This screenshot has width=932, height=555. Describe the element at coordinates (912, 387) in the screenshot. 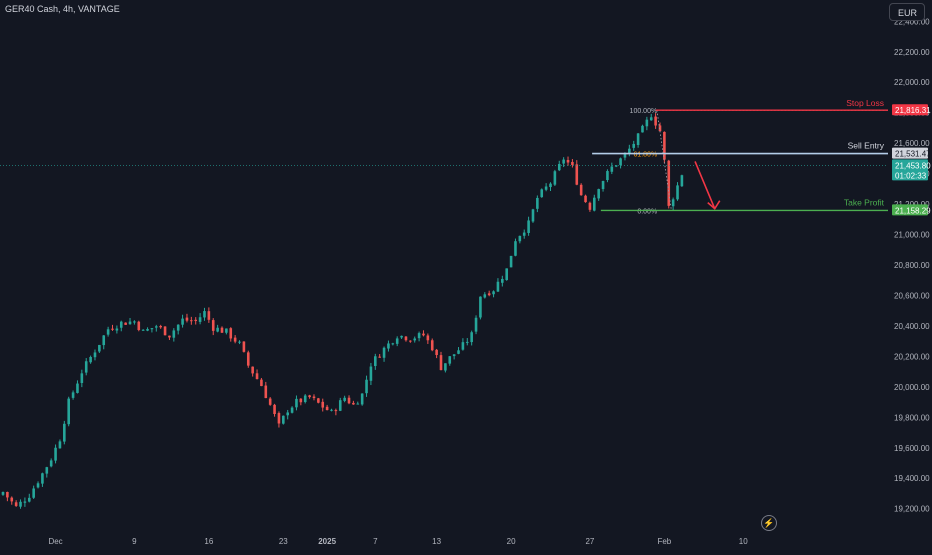

I see `y-tick-label: 20,000.00` at that location.